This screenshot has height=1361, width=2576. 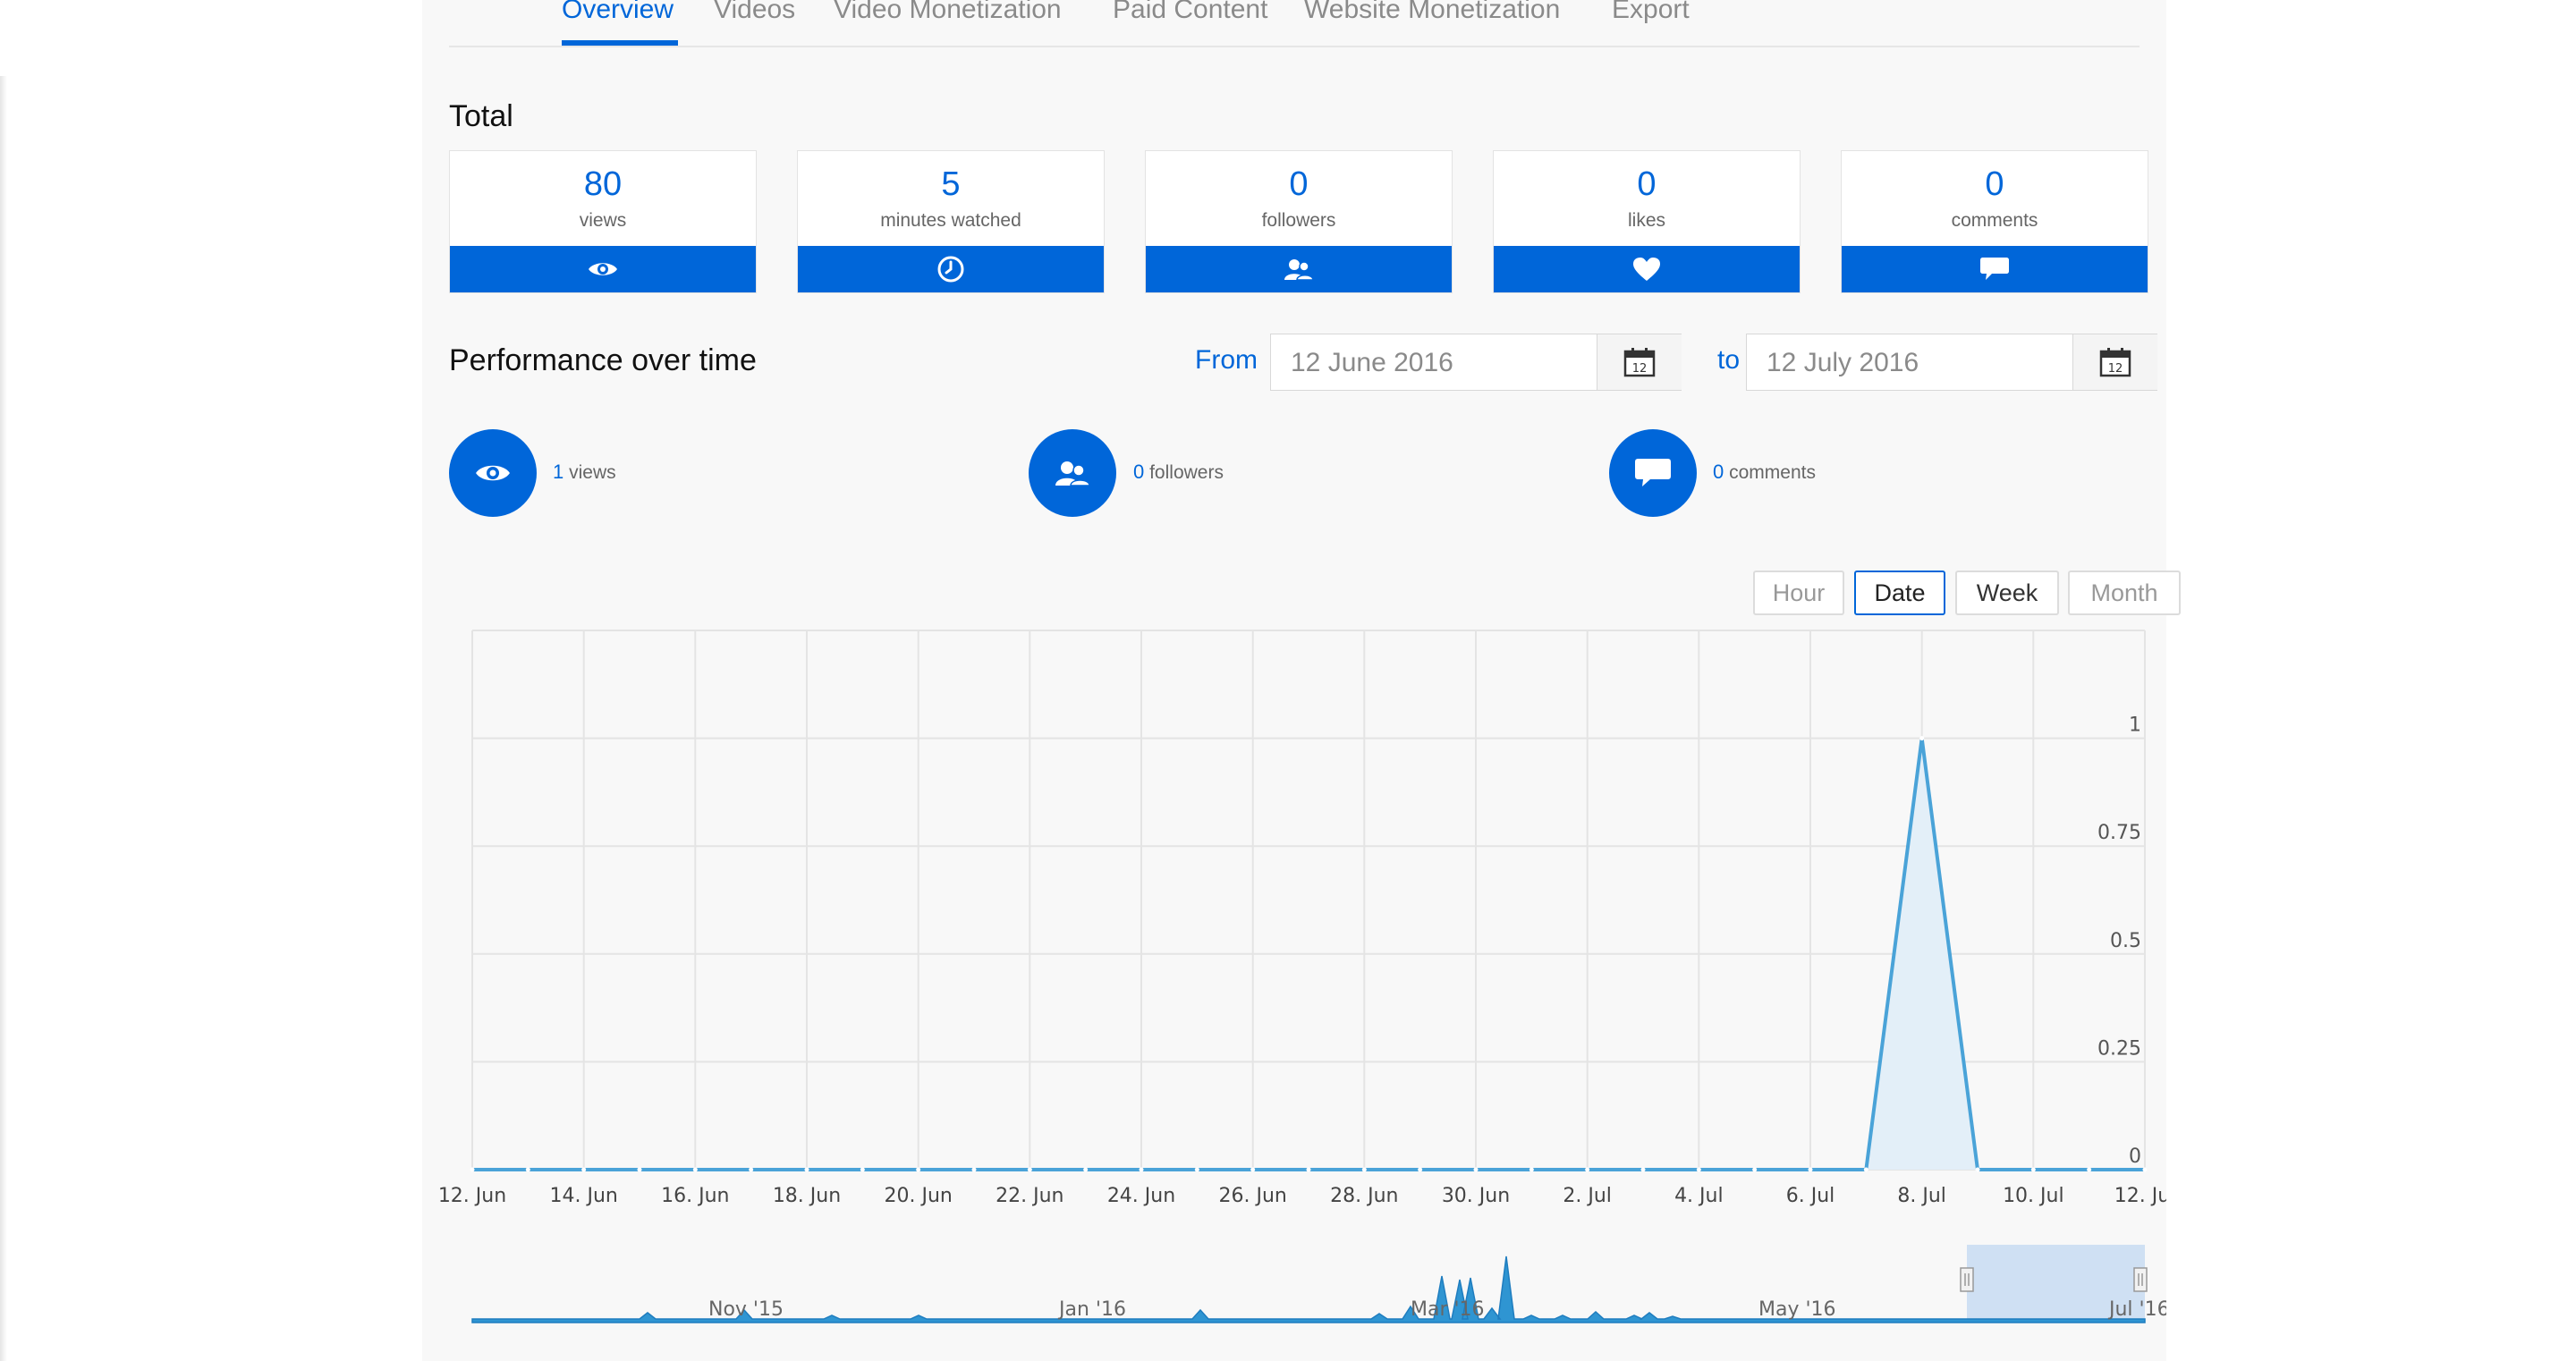 I want to click on x-tick-label: 14. Jun, so click(x=583, y=1196).